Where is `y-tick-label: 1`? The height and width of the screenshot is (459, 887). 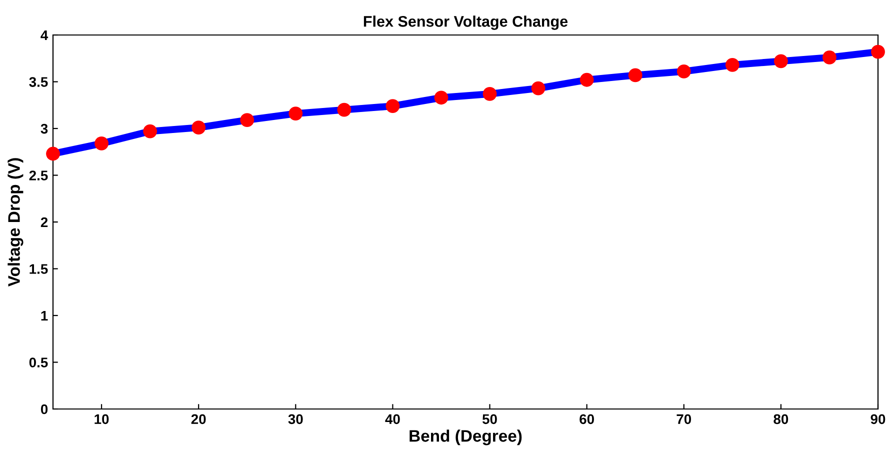 y-tick-label: 1 is located at coordinates (44, 315).